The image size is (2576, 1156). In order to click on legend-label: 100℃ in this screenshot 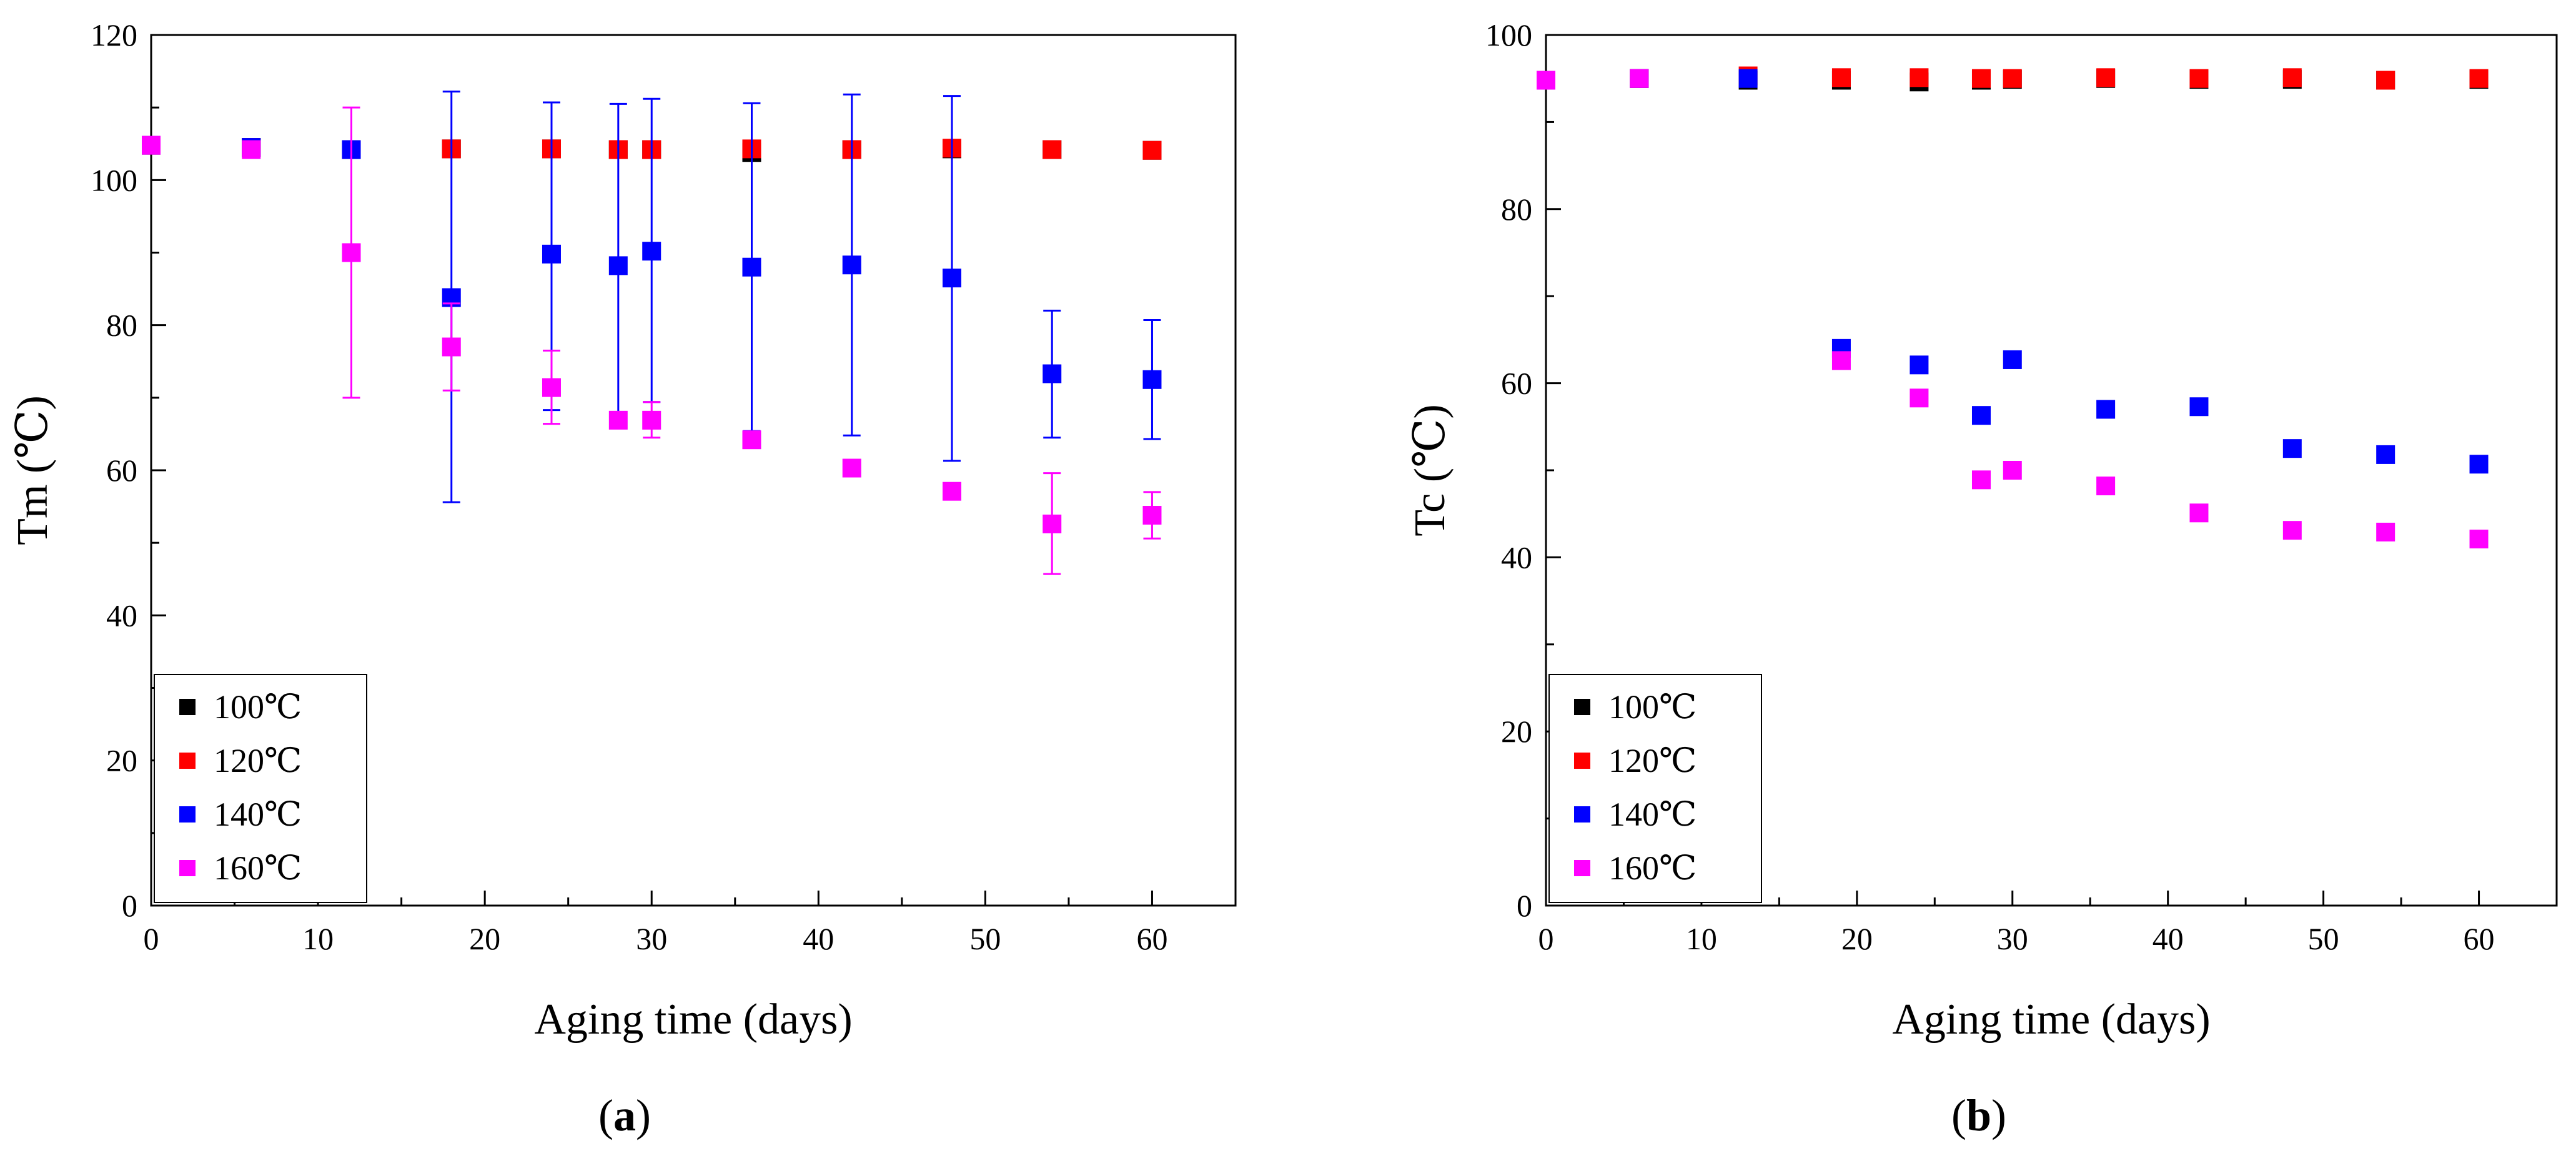, I will do `click(258, 707)`.